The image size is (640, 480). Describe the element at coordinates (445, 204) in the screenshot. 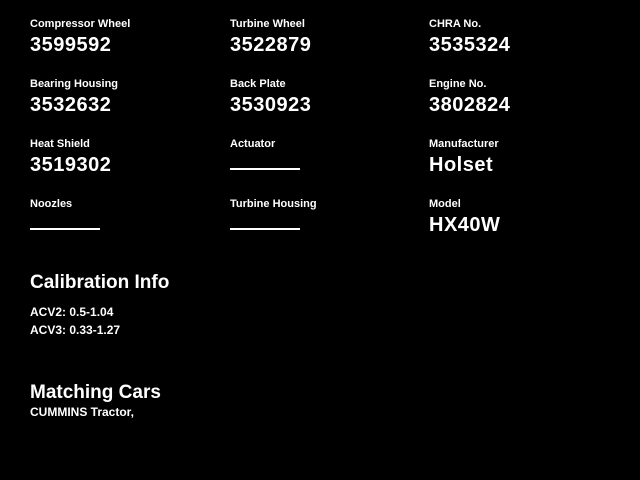

I see `model-label: Model` at that location.